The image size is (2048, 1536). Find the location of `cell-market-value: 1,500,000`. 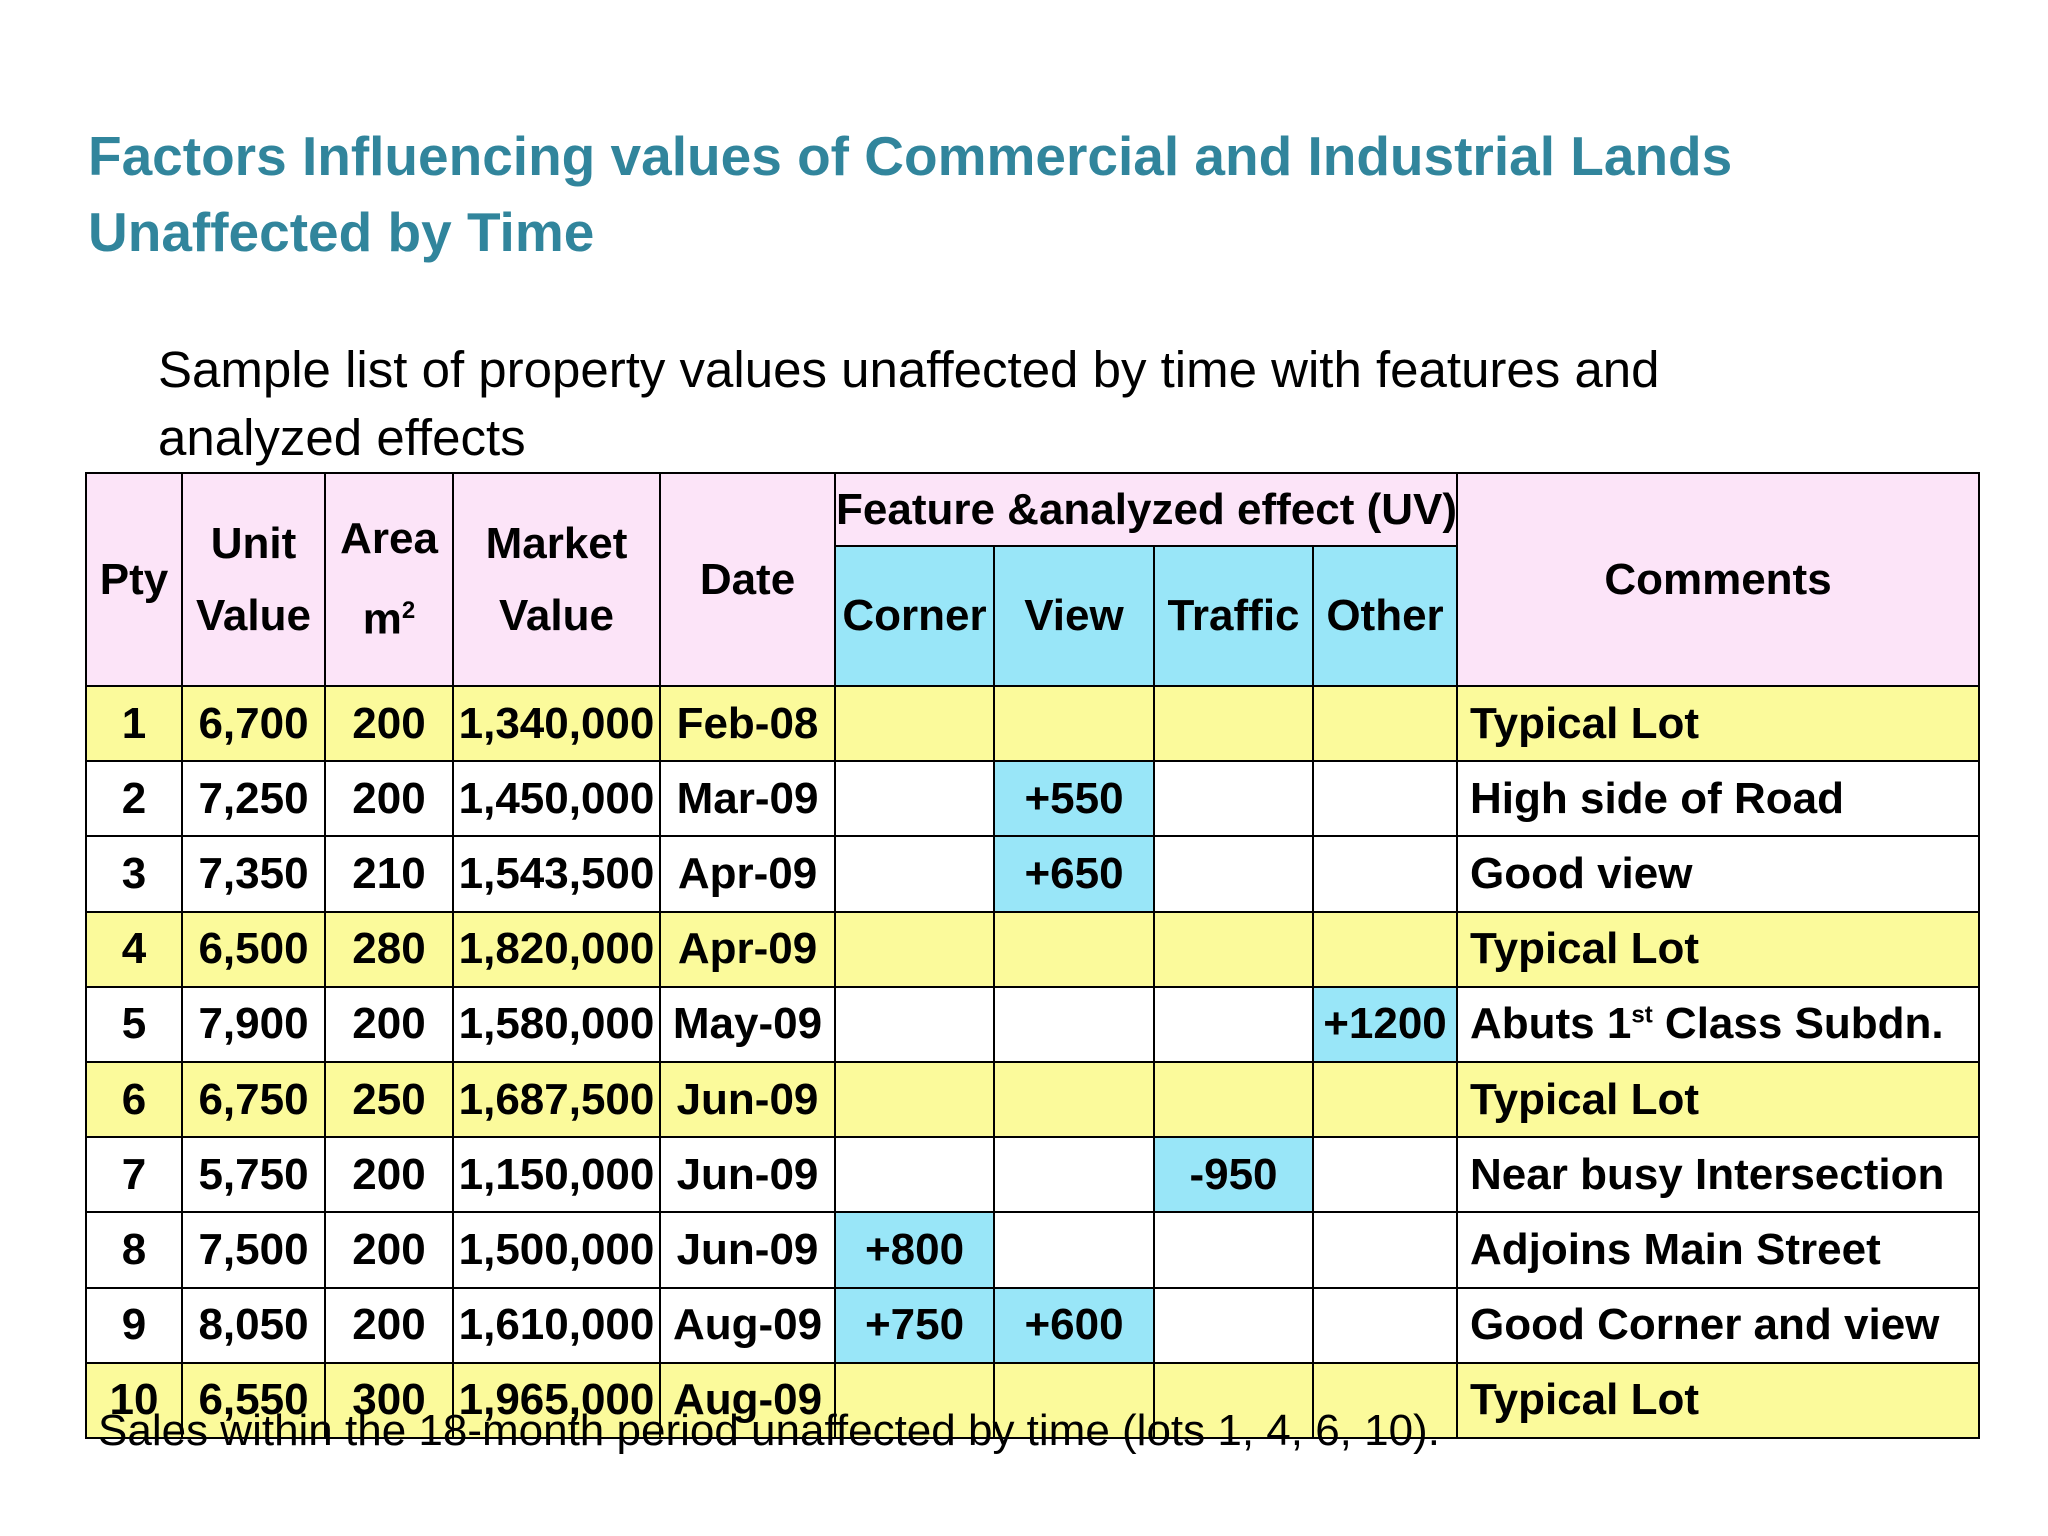

cell-market-value: 1,500,000 is located at coordinates (556, 1250).